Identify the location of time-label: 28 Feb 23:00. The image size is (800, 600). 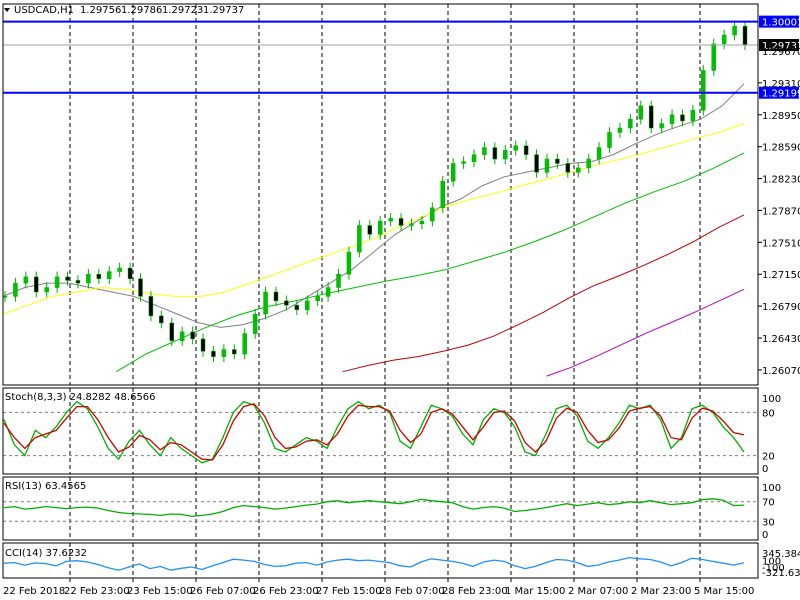
(475, 591).